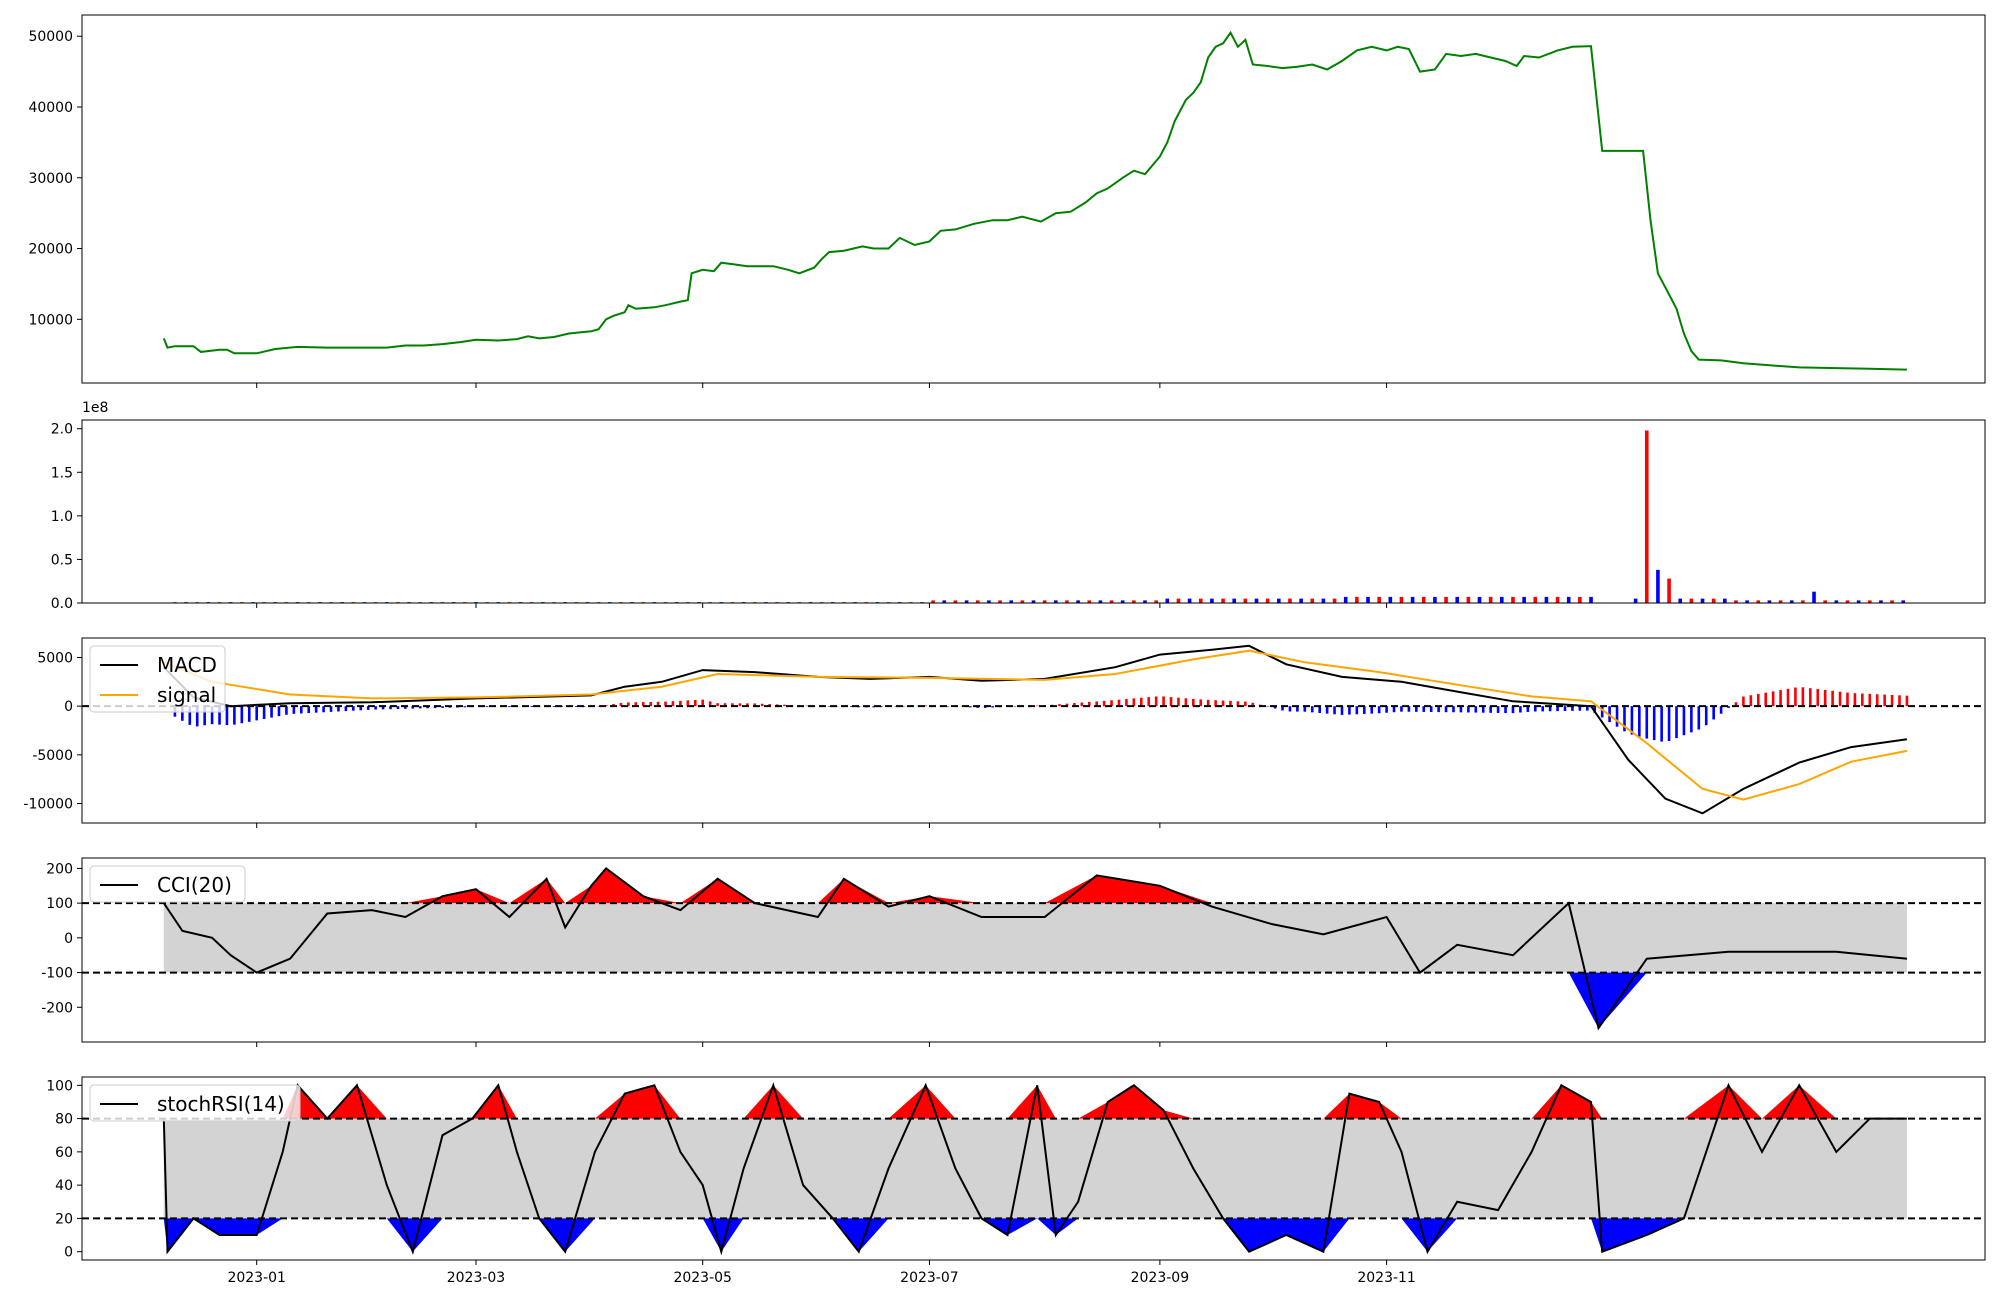 The height and width of the screenshot is (1300, 2000). Describe the element at coordinates (167, 884) in the screenshot. I see `cci-legend: CCI(20)` at that location.